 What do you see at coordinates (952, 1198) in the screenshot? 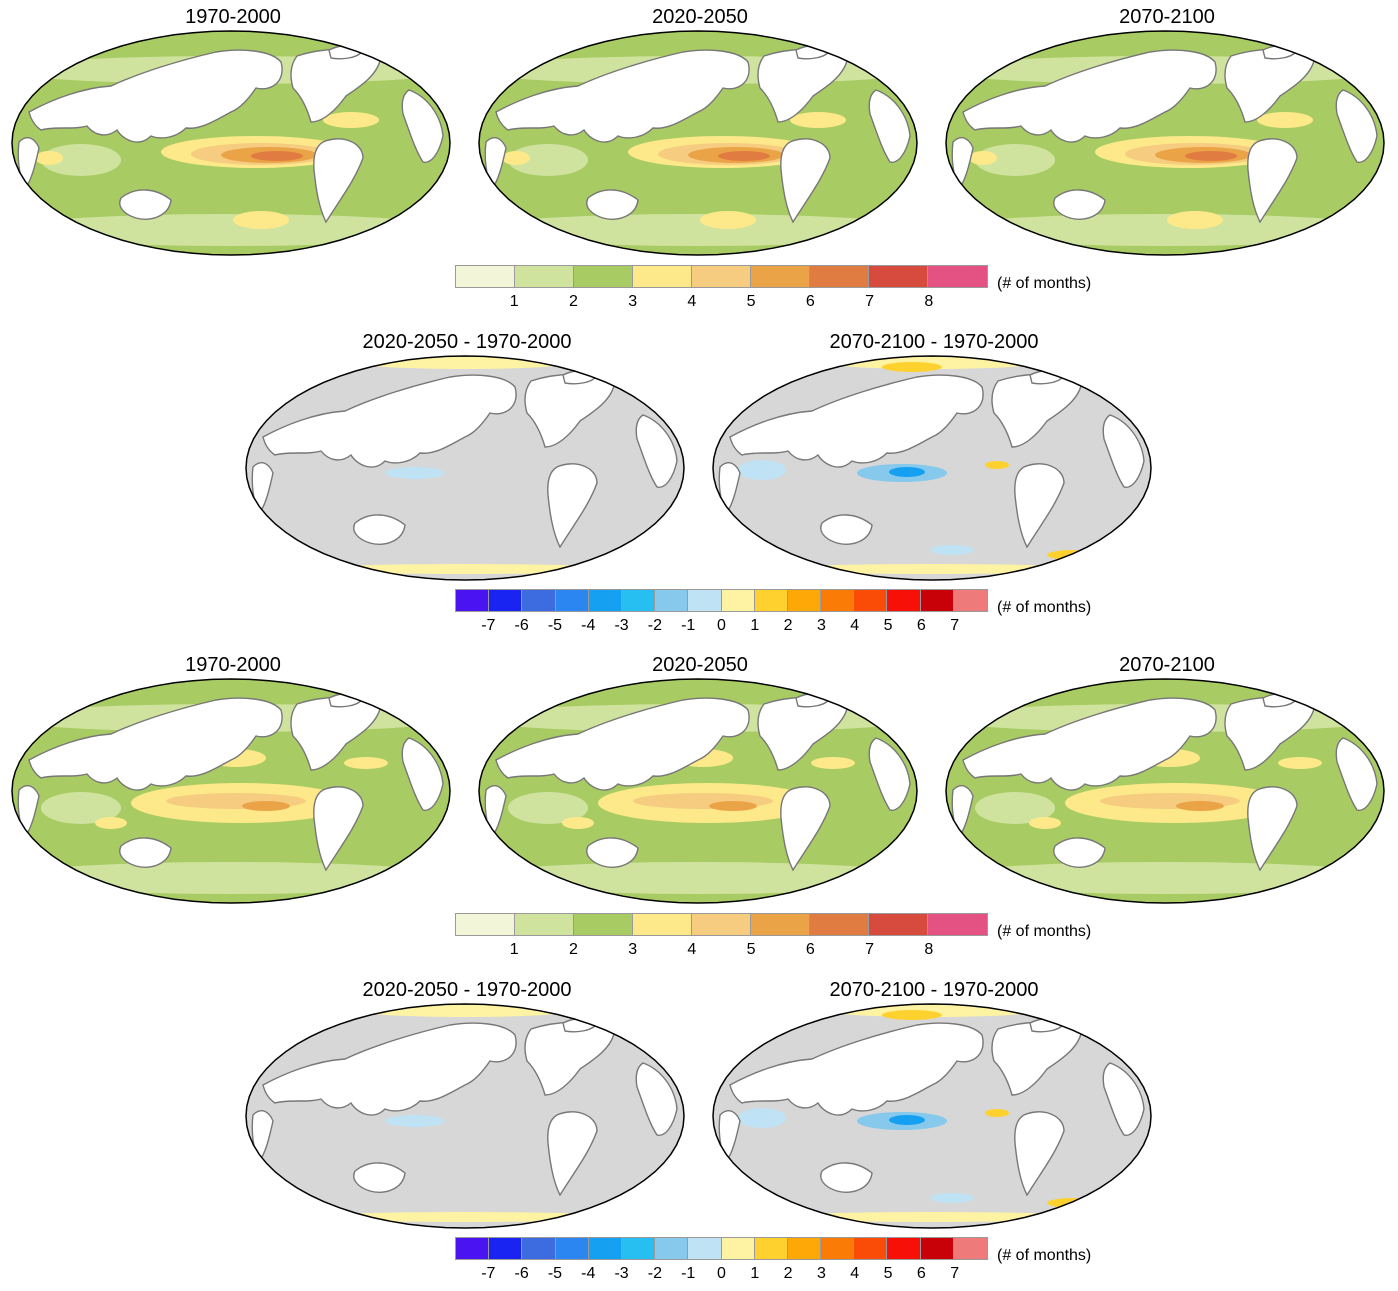
I see `southern-ocean-decrease` at bounding box center [952, 1198].